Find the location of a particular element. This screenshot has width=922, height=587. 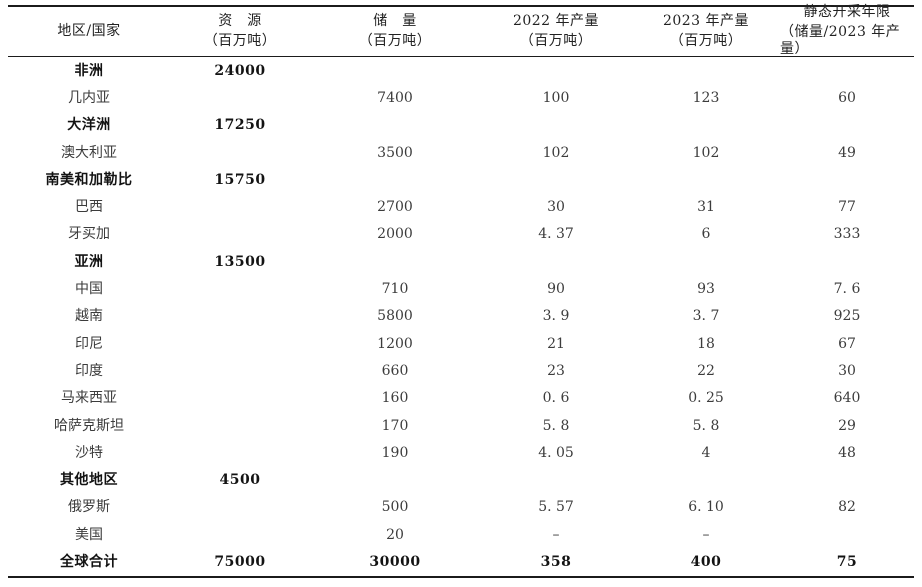

cell-static_years: 925 is located at coordinates (847, 316).